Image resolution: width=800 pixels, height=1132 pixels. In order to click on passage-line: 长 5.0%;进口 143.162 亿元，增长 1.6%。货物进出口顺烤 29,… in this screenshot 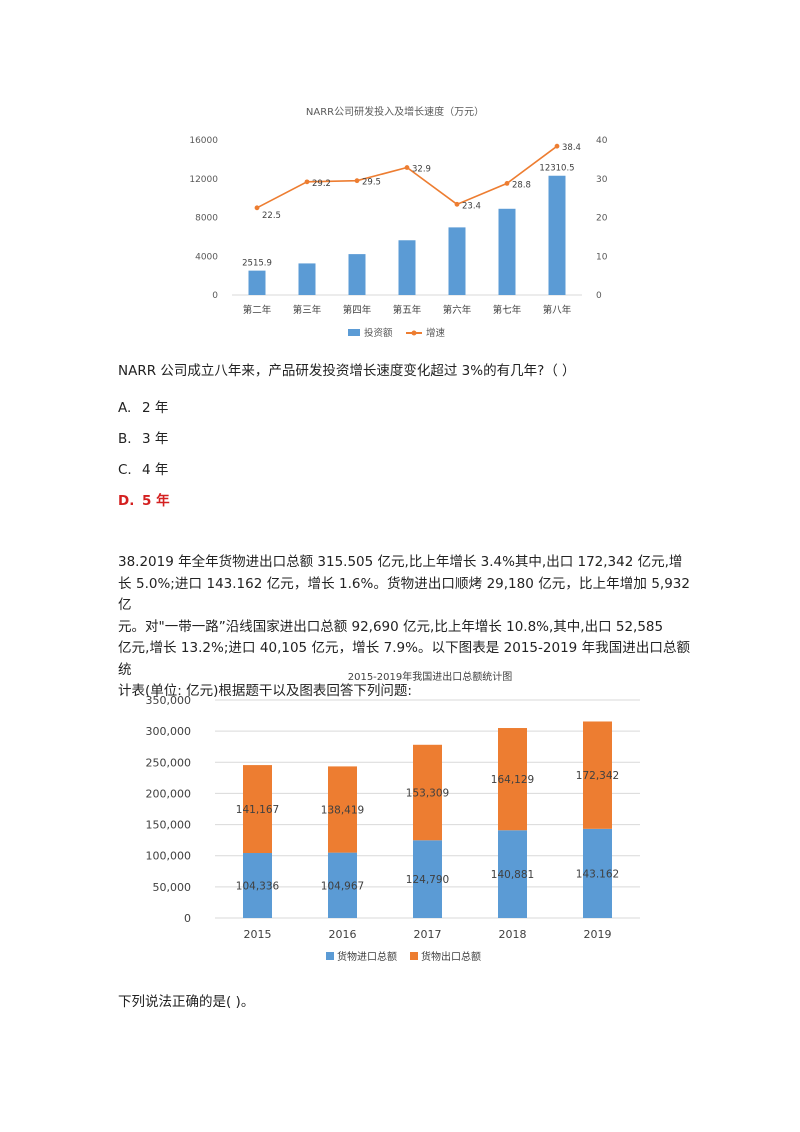, I will do `click(404, 594)`.